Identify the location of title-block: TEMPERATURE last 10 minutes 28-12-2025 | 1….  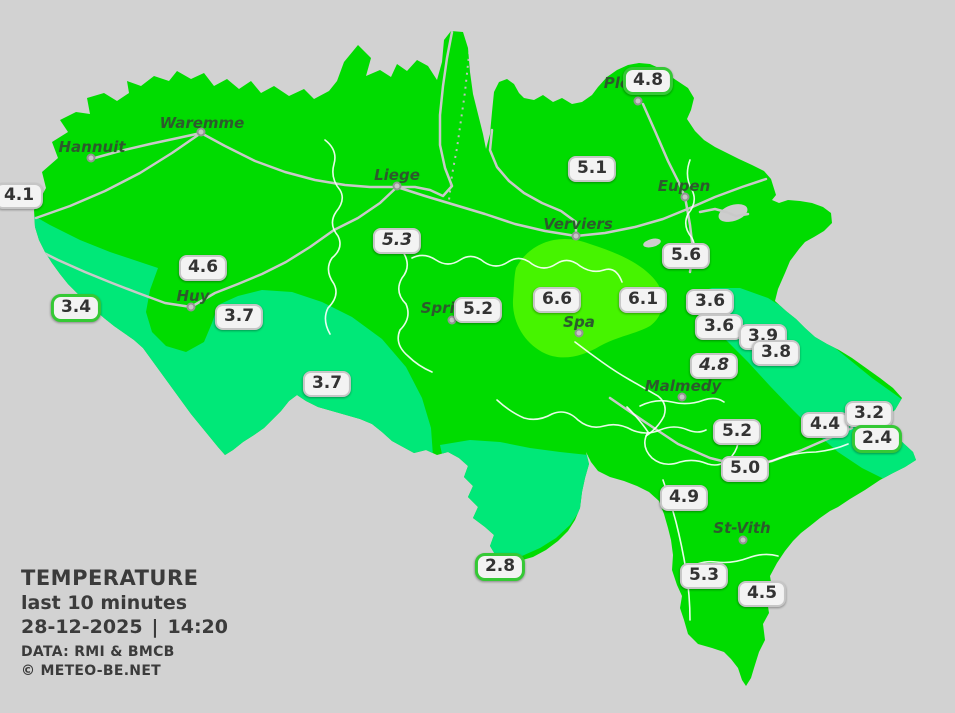
(124, 623).